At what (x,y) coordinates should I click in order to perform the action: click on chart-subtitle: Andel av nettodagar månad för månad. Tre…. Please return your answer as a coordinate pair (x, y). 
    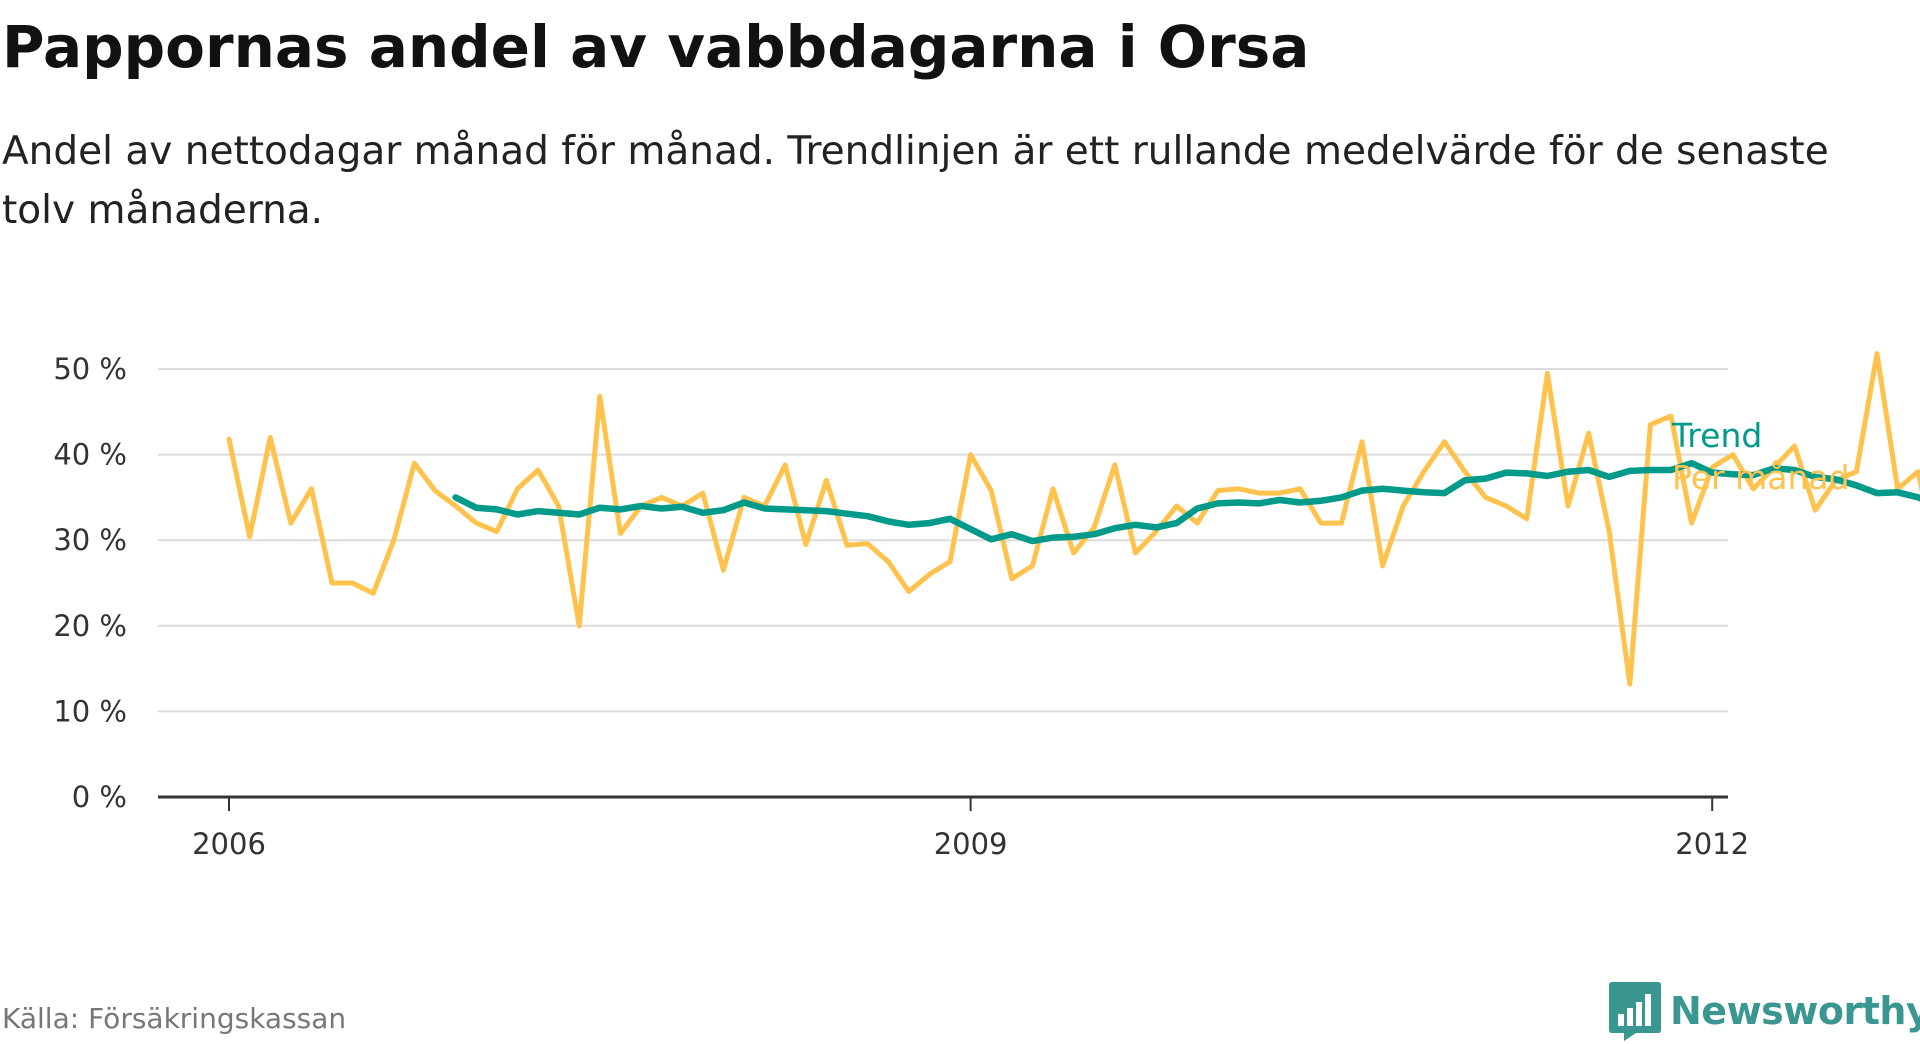
    Looking at the image, I should click on (915, 181).